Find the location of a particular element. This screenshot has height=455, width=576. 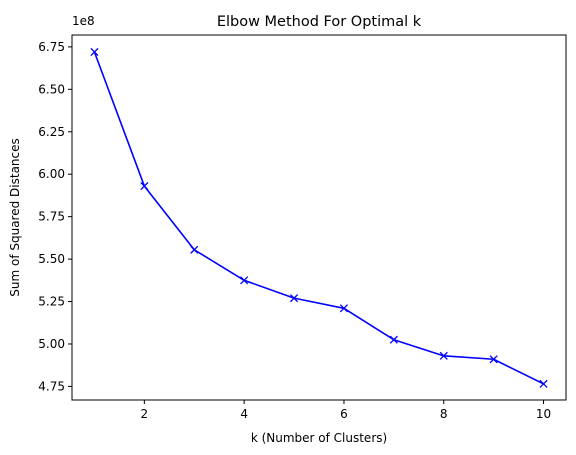

x-tick-label: 10 is located at coordinates (543, 414).